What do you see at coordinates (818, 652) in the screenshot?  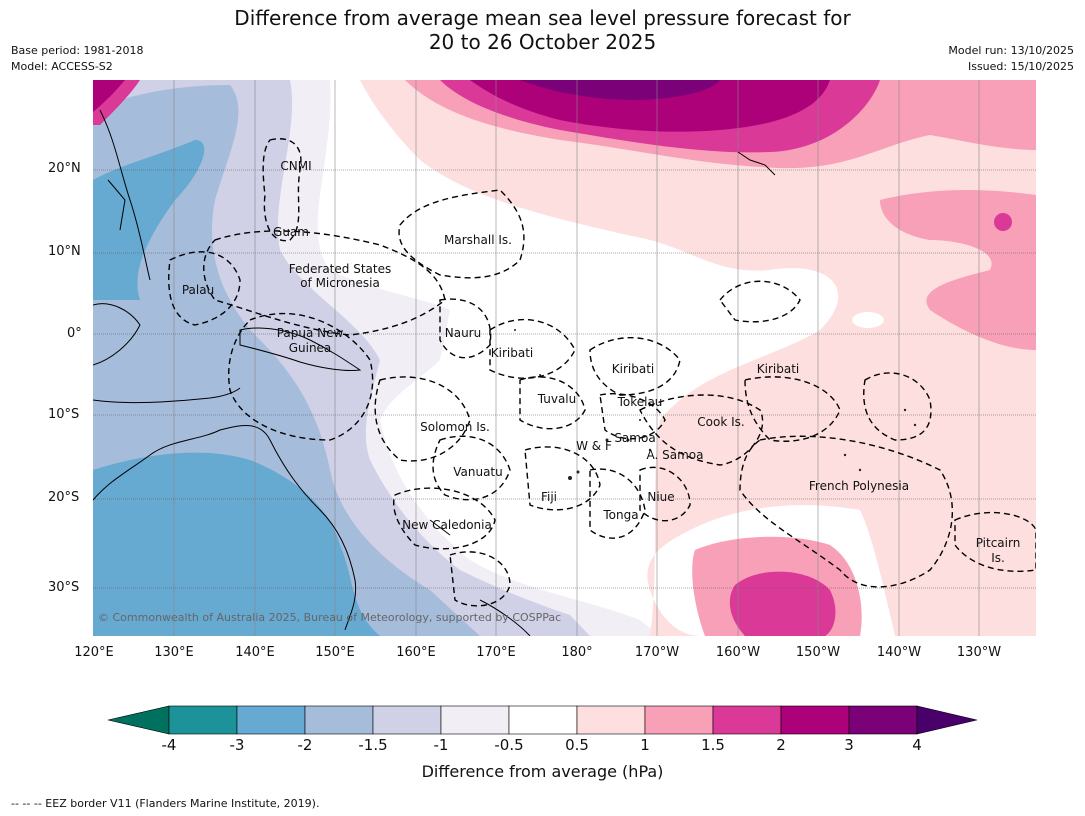 I see `lon-label-150w: 150°W` at bounding box center [818, 652].